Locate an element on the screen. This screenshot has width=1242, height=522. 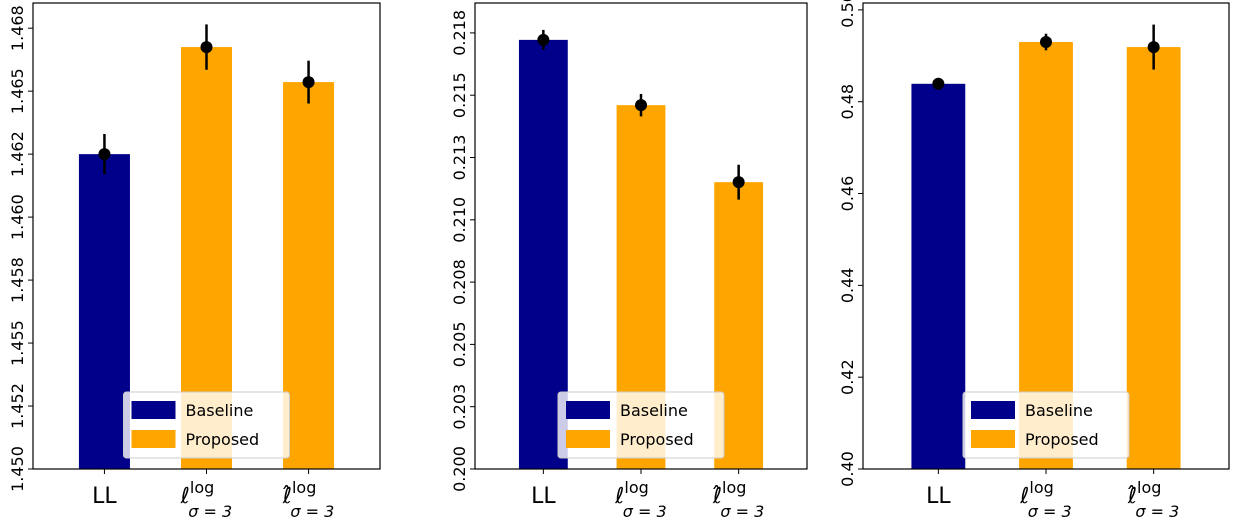
y-tick-label: 1.455 is located at coordinates (17, 343).